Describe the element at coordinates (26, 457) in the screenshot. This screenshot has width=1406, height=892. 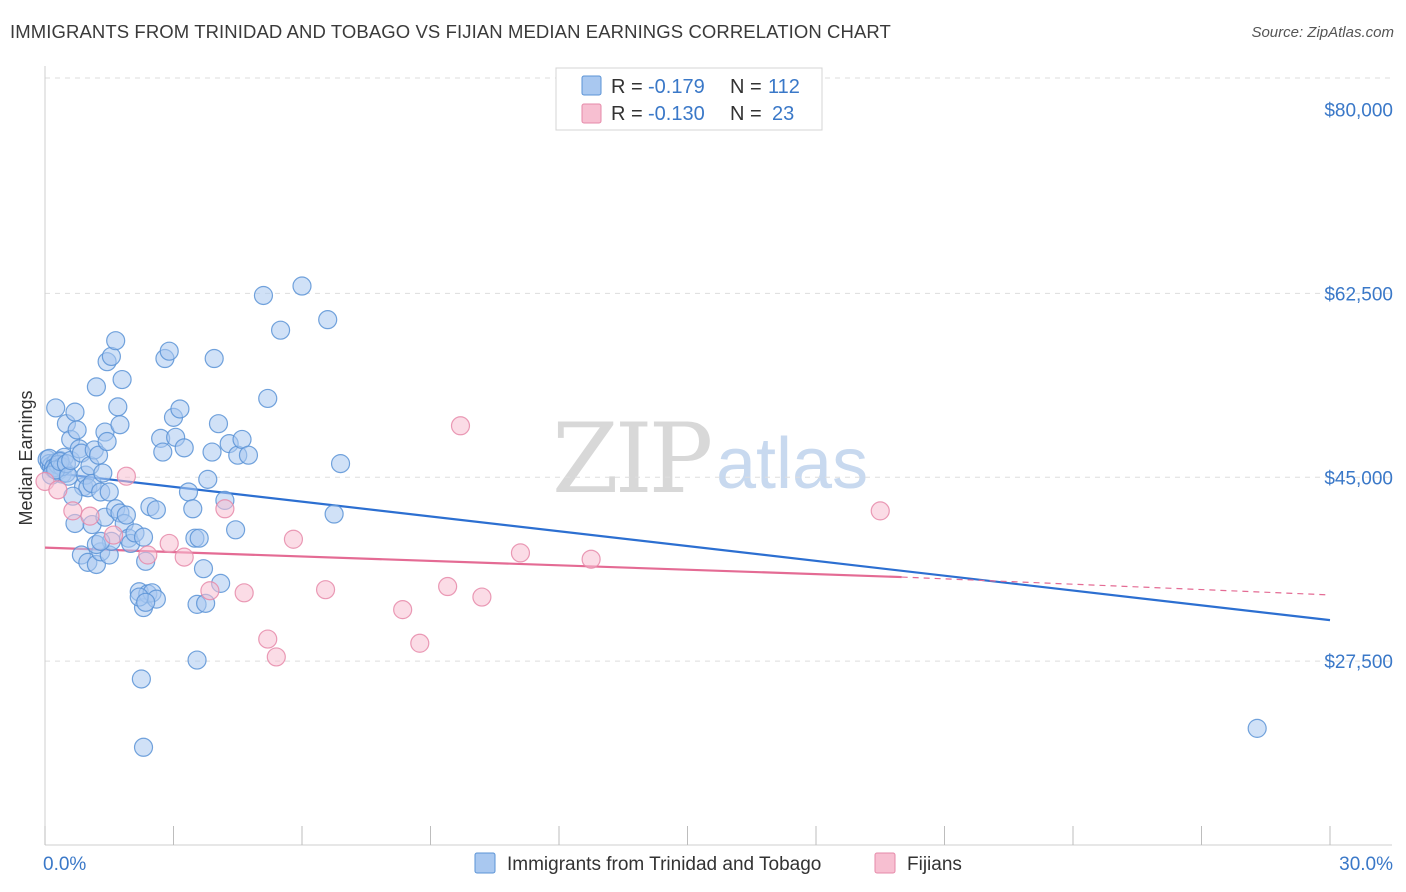
I see `y-axis-label: Median Earnings` at that location.